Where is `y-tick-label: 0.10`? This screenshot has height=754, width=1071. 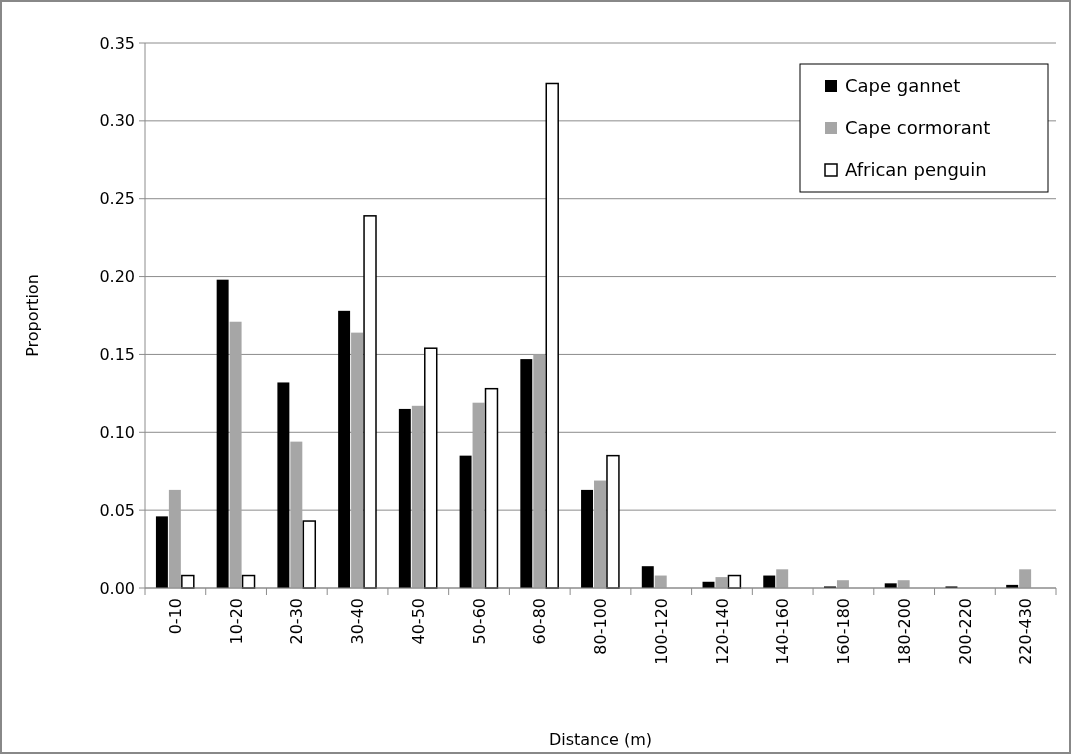 y-tick-label: 0.10 is located at coordinates (117, 432).